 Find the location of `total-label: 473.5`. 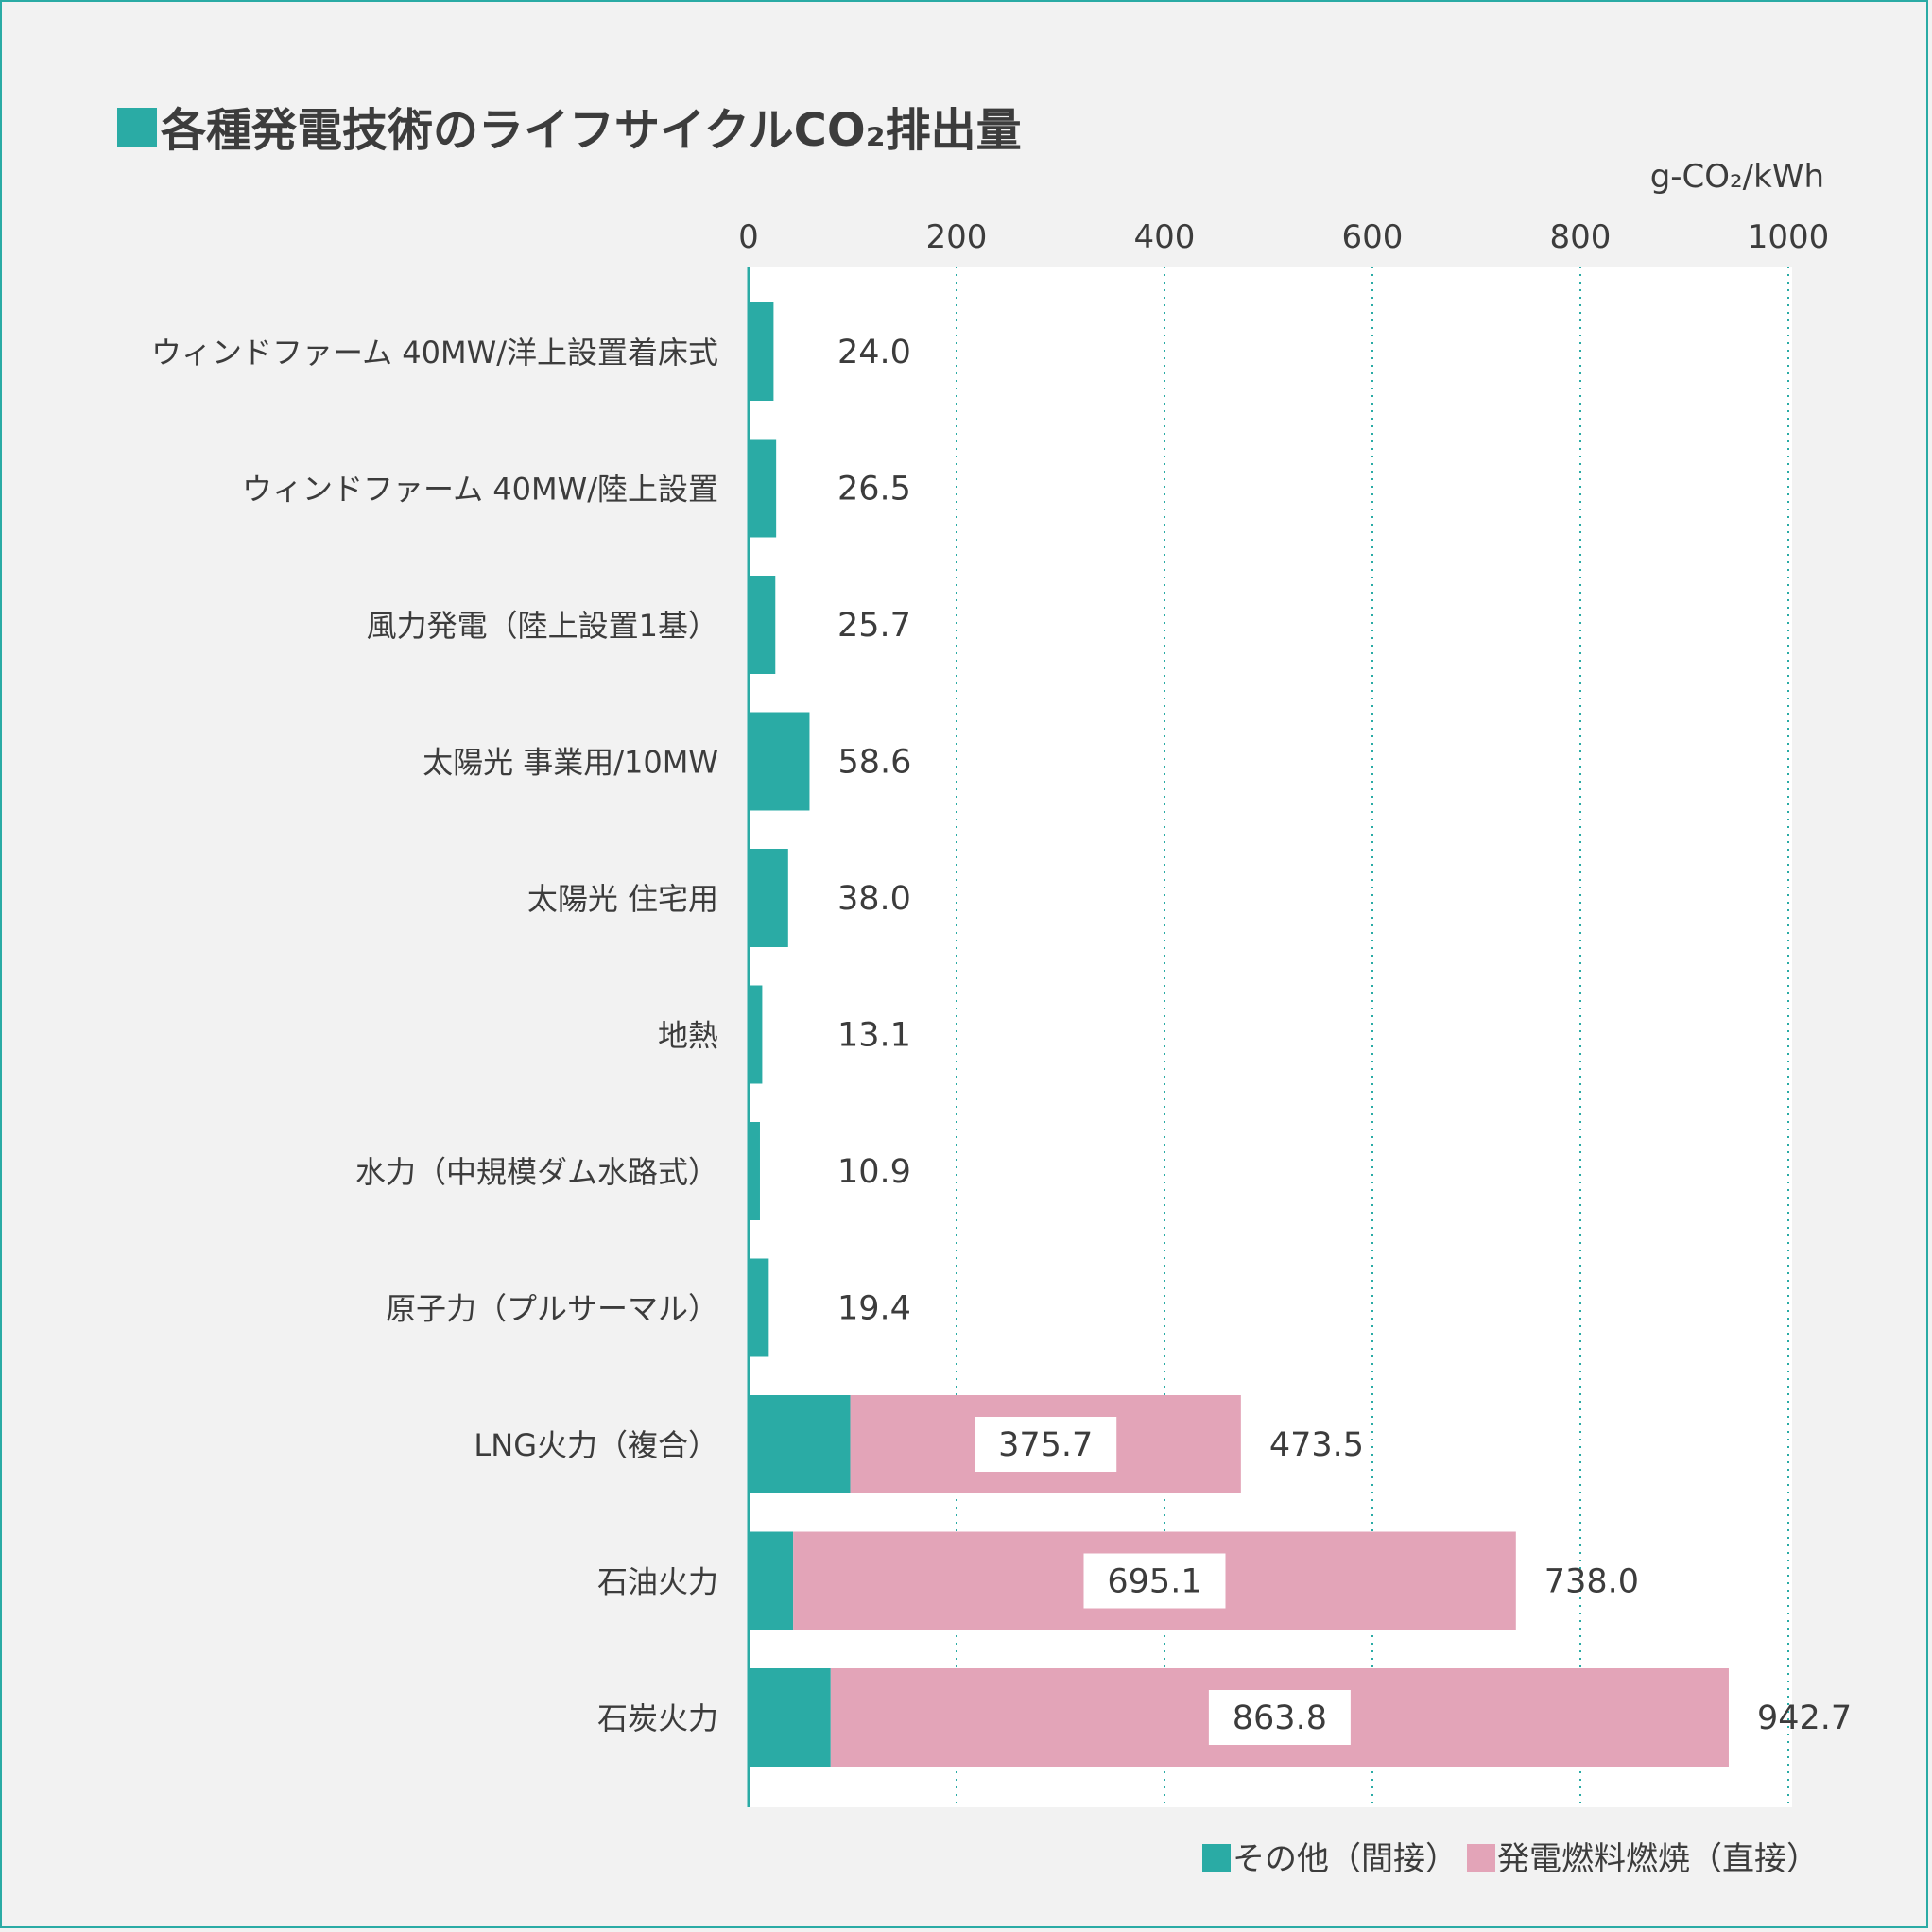

total-label: 473.5 is located at coordinates (1316, 1445).